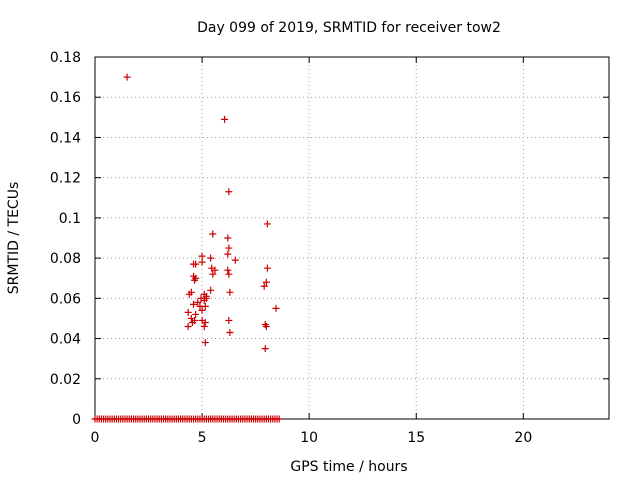 This screenshot has width=640, height=484. Describe the element at coordinates (70, 219) in the screenshot. I see `y-tick-label: 0.1` at that location.